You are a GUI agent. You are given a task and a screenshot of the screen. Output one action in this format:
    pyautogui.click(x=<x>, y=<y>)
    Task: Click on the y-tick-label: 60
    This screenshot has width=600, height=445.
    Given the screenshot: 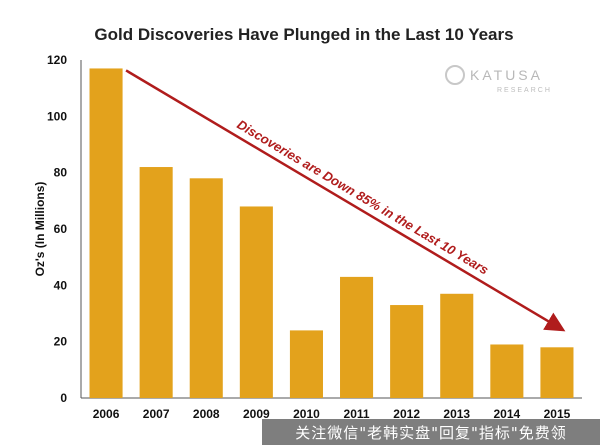 What is the action you would take?
    pyautogui.click(x=61, y=229)
    